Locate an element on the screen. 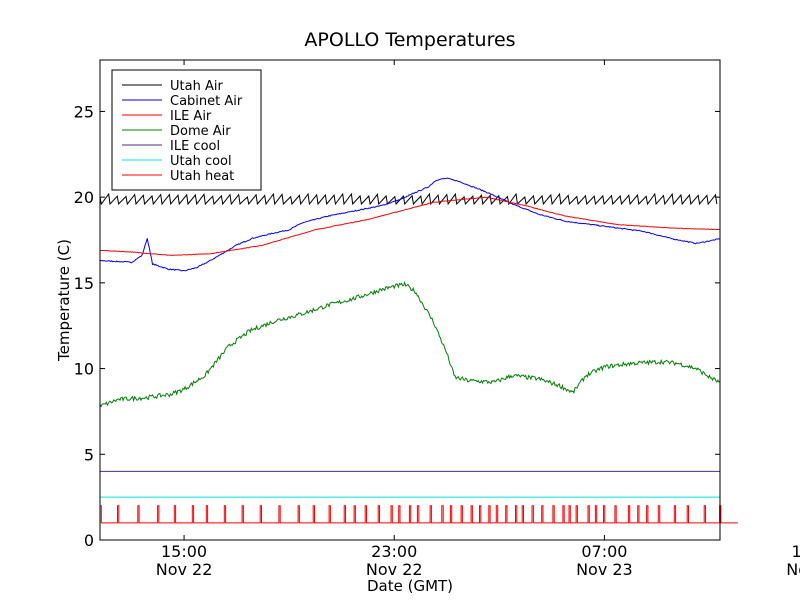 This screenshot has width=800, height=604. legend-label-utah-cool: Utah cool is located at coordinates (201, 161).